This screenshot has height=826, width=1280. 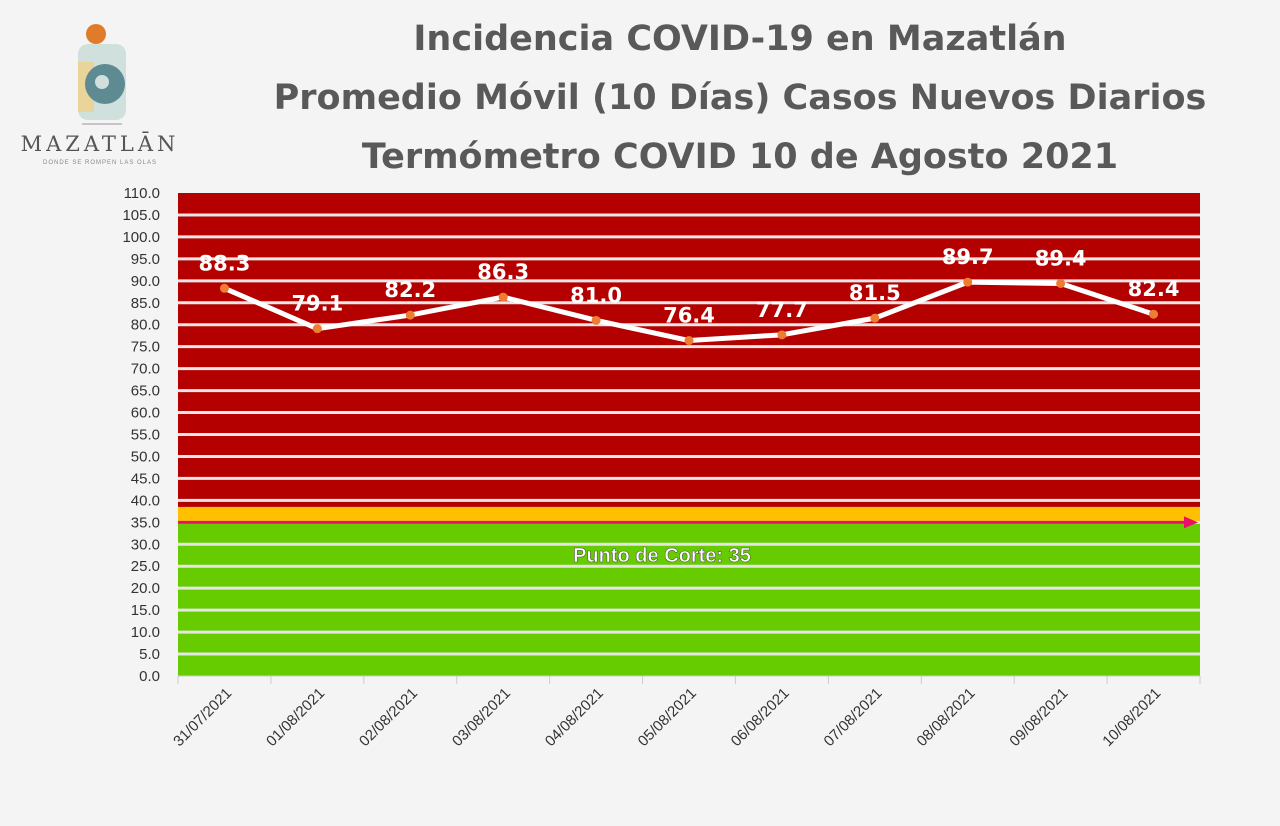 What do you see at coordinates (968, 257) in the screenshot?
I see `data-label: 89.7` at bounding box center [968, 257].